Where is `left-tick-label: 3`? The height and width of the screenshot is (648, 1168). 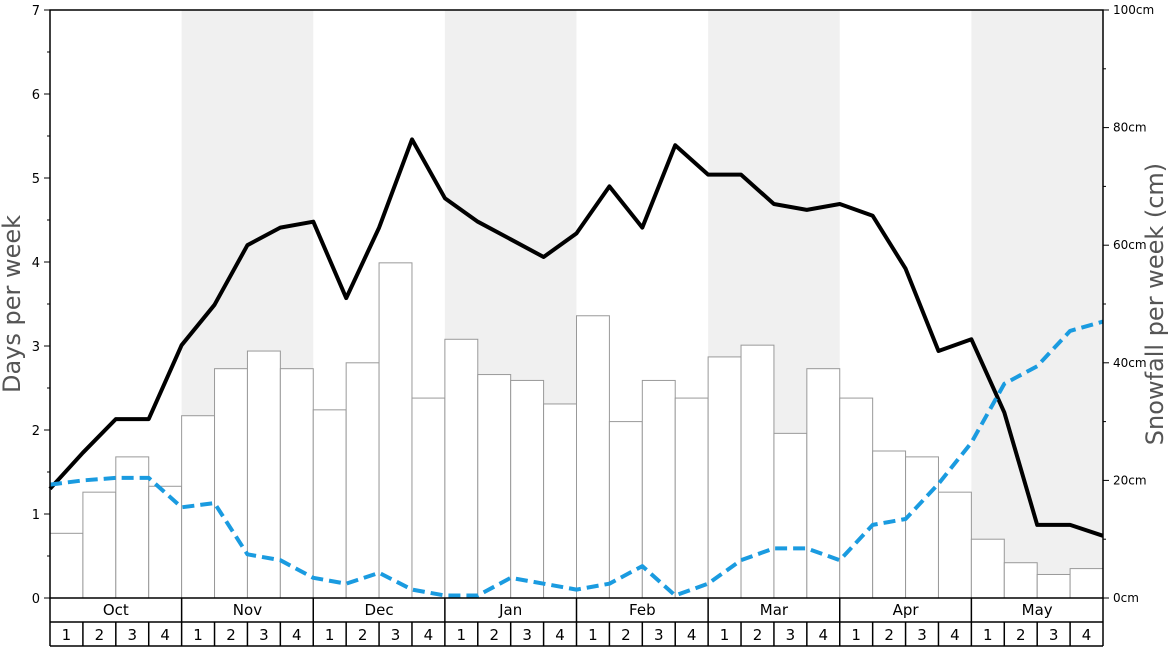
left-tick-label: 3 is located at coordinates (36, 347).